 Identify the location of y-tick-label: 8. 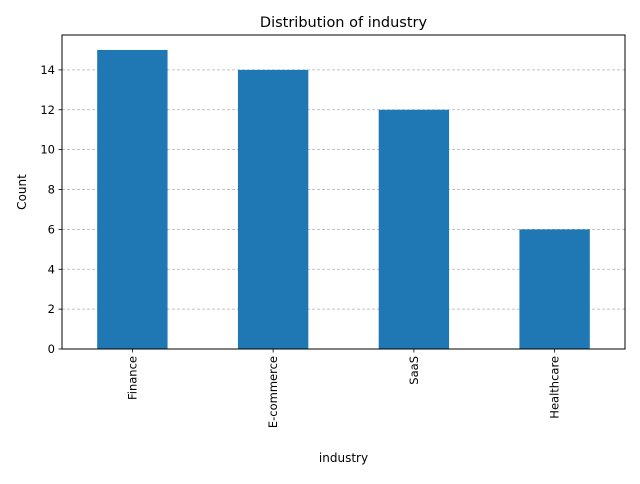
(51, 190).